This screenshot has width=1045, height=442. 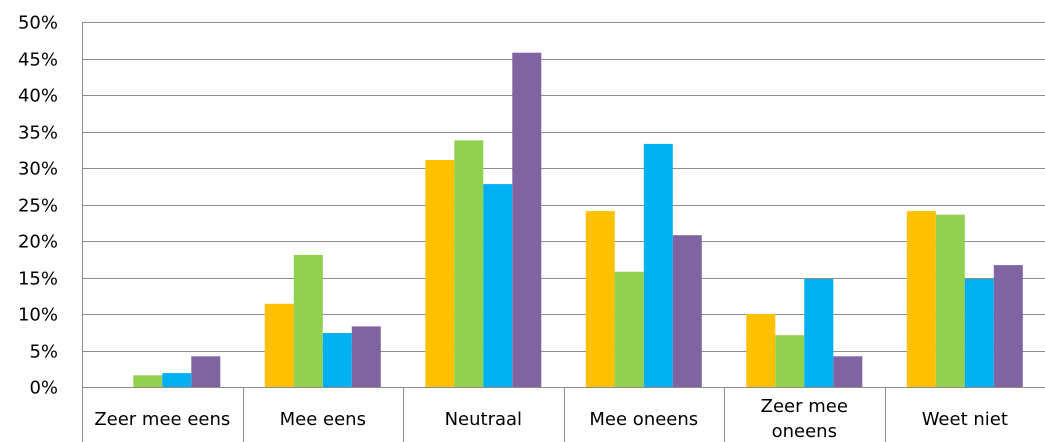 What do you see at coordinates (38, 96) in the screenshot?
I see `y-tick-label: 40%` at bounding box center [38, 96].